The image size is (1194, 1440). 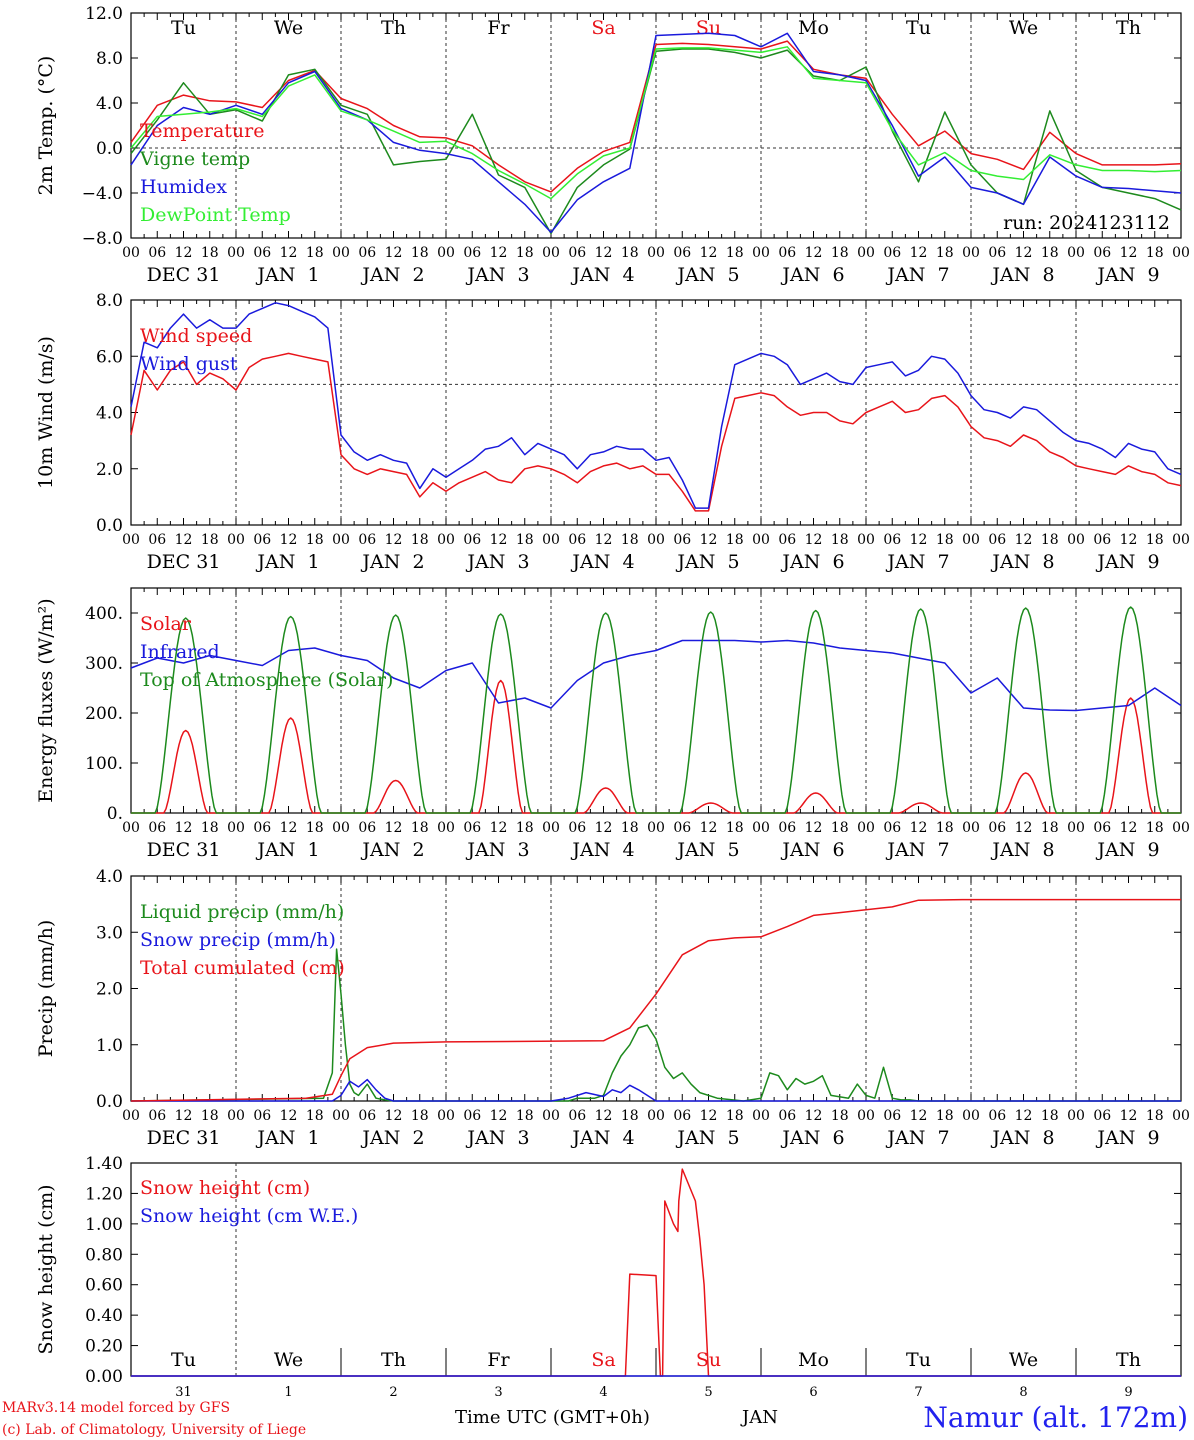 What do you see at coordinates (917, 1138) in the screenshot?
I see `date-label: JAN 7` at bounding box center [917, 1138].